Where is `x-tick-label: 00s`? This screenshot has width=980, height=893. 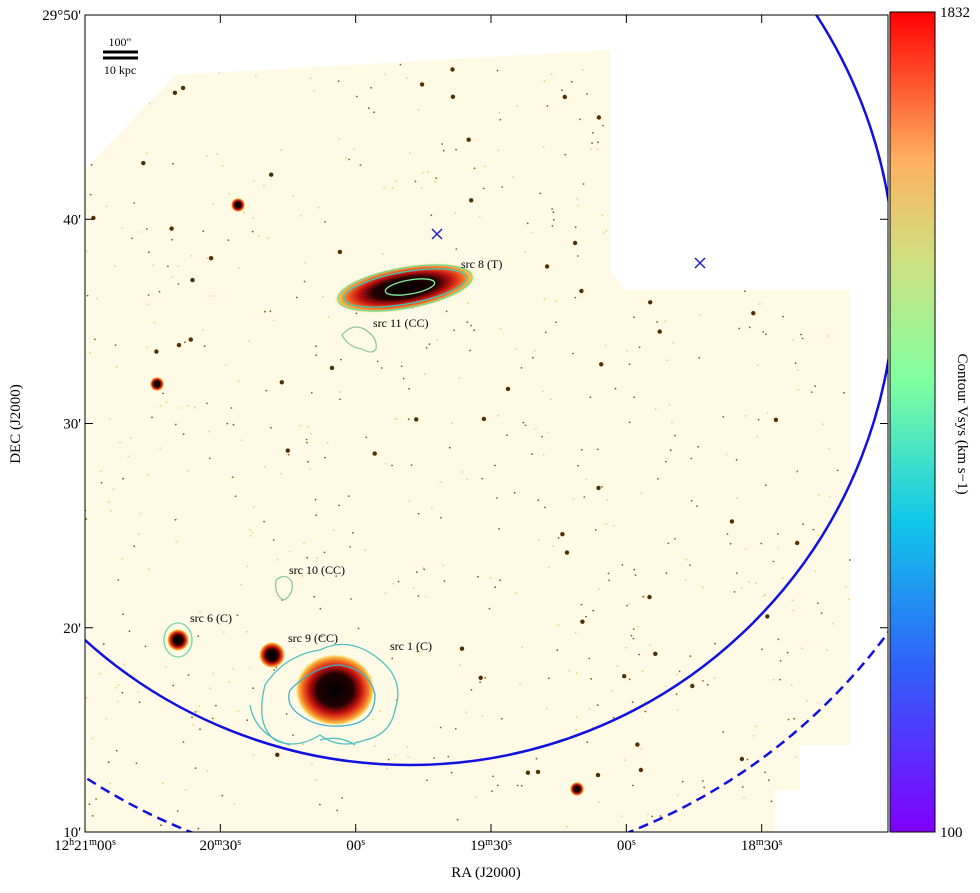 x-tick-label: 00s is located at coordinates (626, 845).